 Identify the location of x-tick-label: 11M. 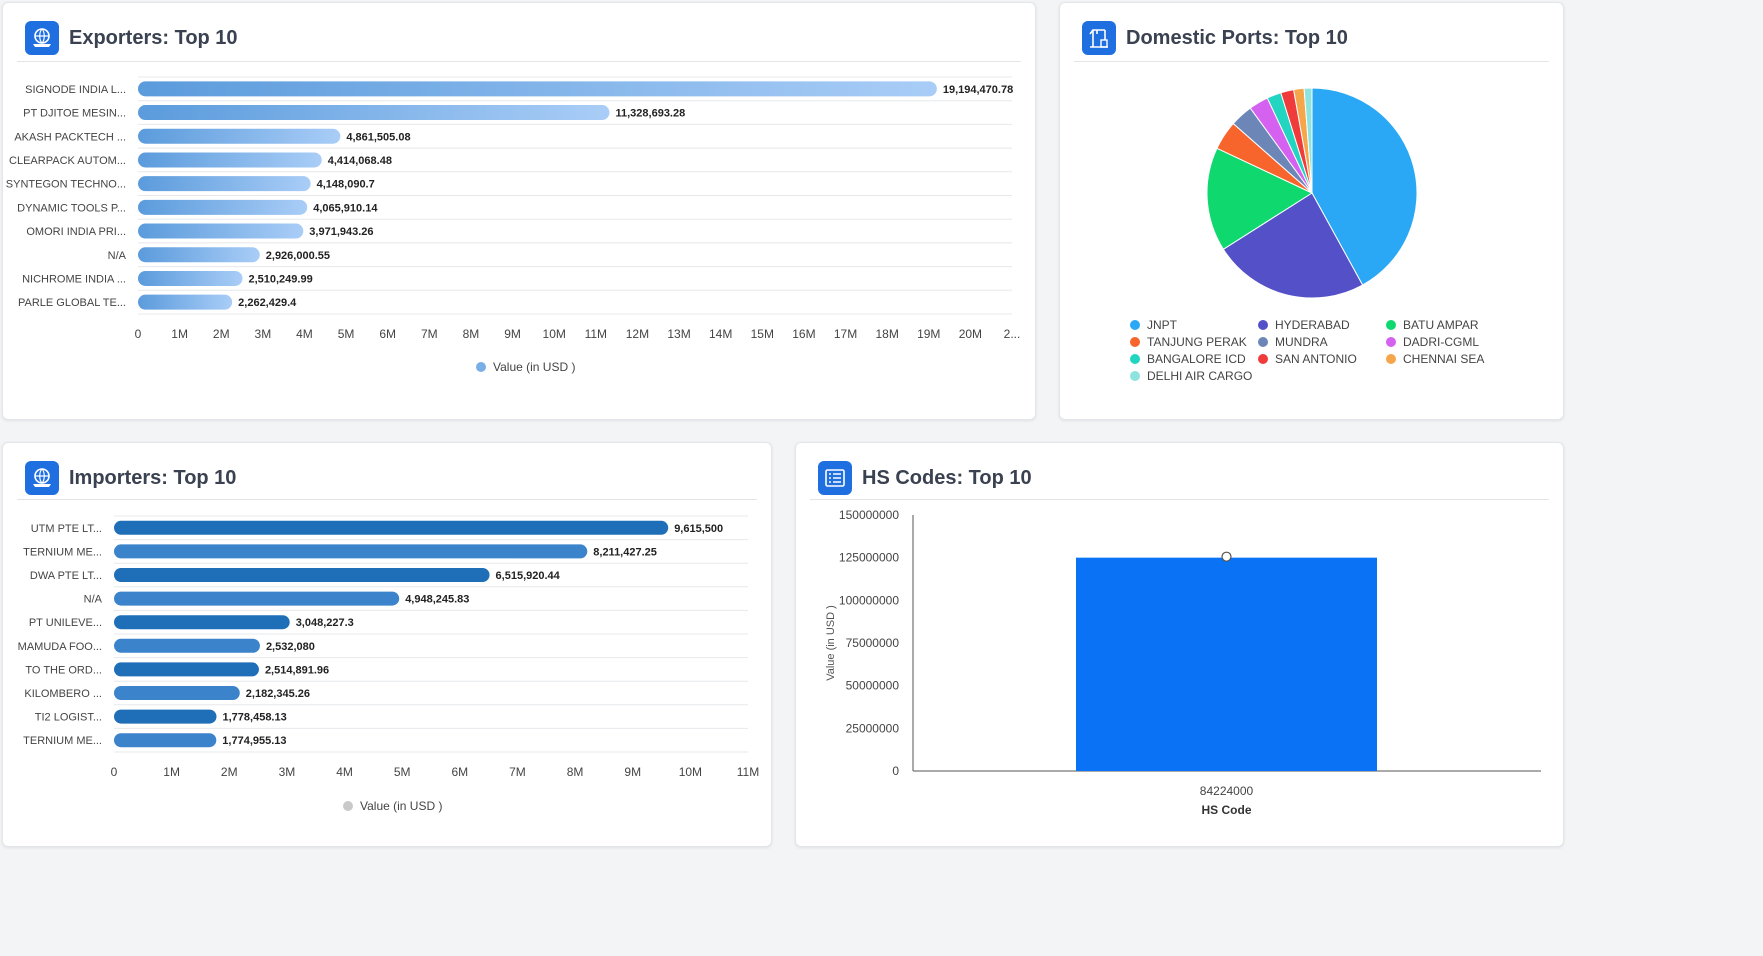
(748, 772).